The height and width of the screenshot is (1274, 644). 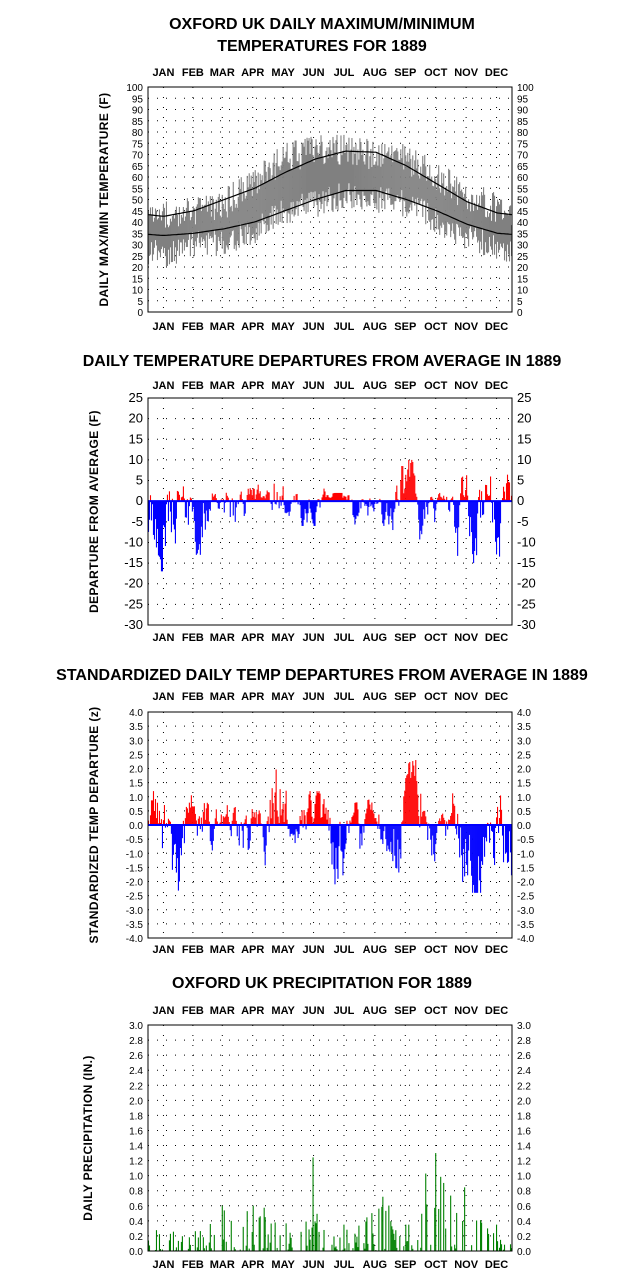 I want to click on y-tick-label-right: 1.6, so click(x=524, y=1131).